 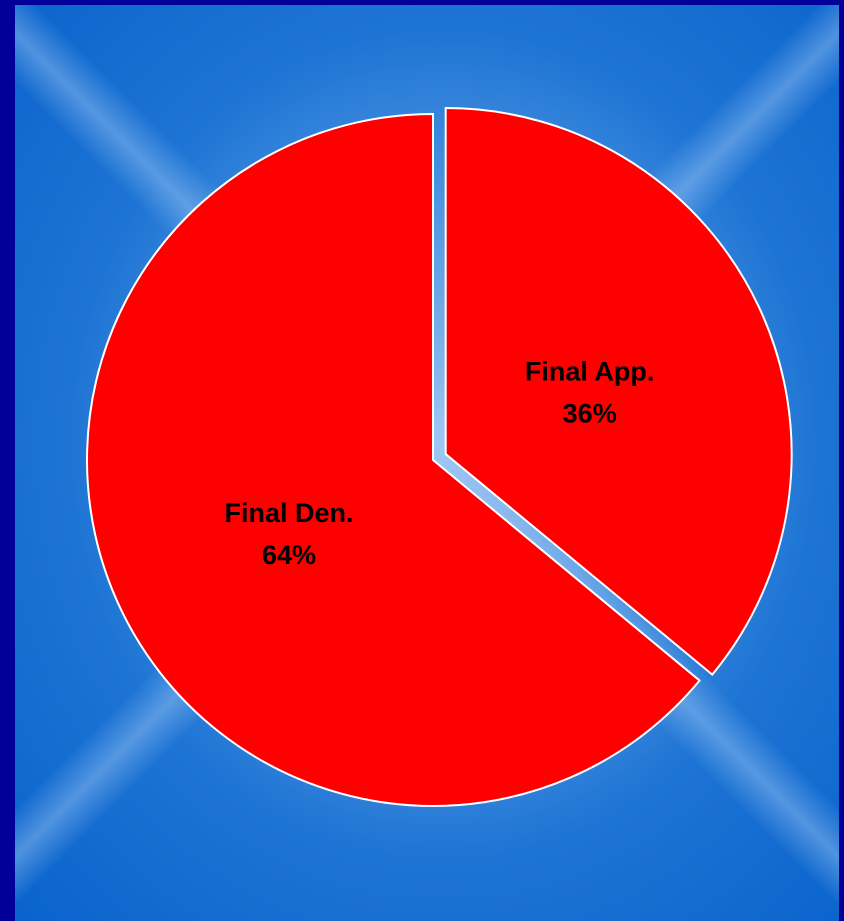 I want to click on slice-label: Final Den., so click(x=288, y=513).